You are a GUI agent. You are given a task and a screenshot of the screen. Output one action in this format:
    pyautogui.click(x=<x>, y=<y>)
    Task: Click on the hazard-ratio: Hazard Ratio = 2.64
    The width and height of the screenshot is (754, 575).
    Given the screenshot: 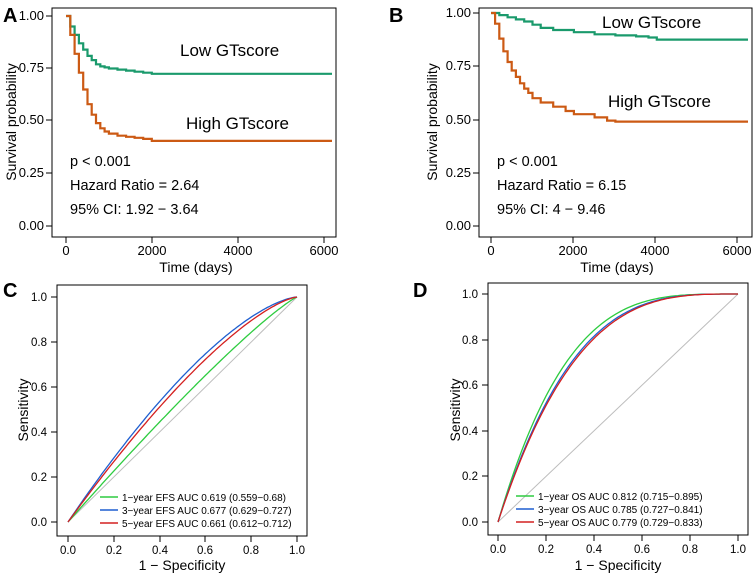 What is the action you would take?
    pyautogui.click(x=134, y=186)
    